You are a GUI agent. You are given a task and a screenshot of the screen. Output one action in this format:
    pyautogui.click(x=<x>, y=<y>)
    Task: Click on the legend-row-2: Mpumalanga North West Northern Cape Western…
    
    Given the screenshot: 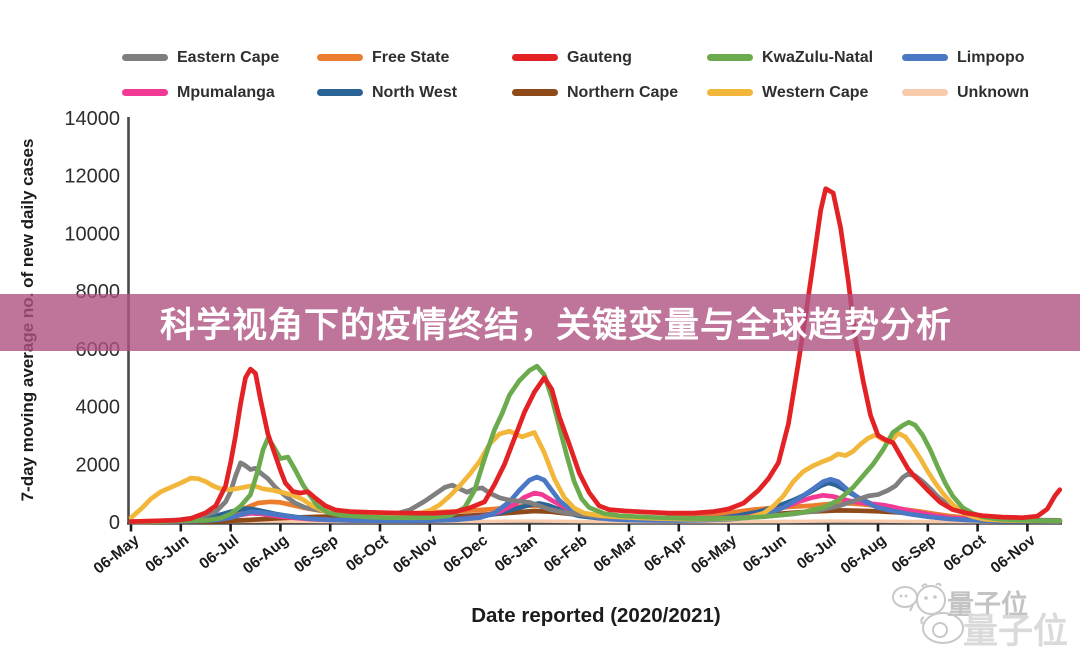 What is the action you would take?
    pyautogui.click(x=587, y=92)
    